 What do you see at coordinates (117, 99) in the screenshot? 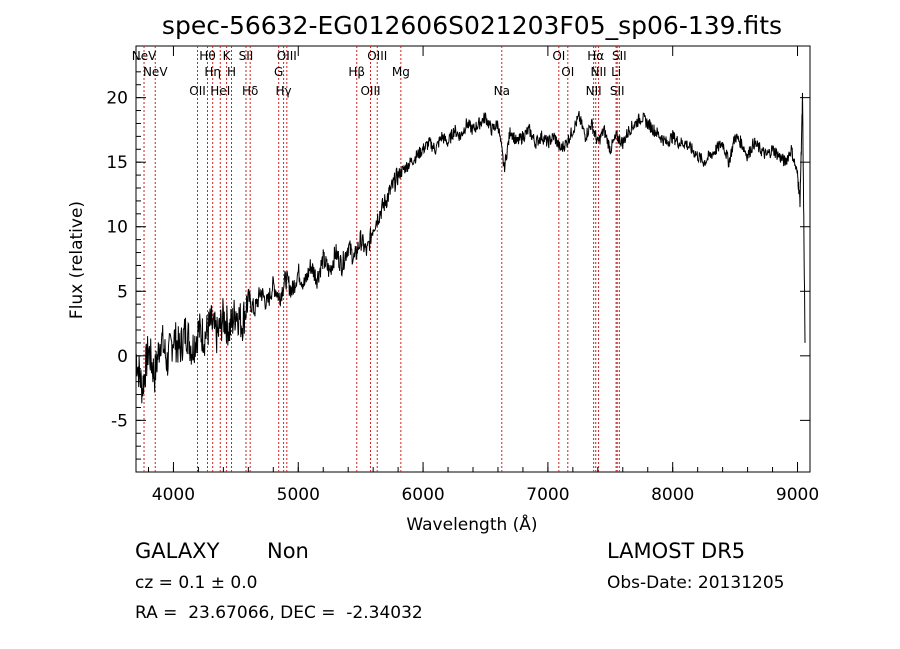
I see `y-tick-label-5: 20` at bounding box center [117, 99].